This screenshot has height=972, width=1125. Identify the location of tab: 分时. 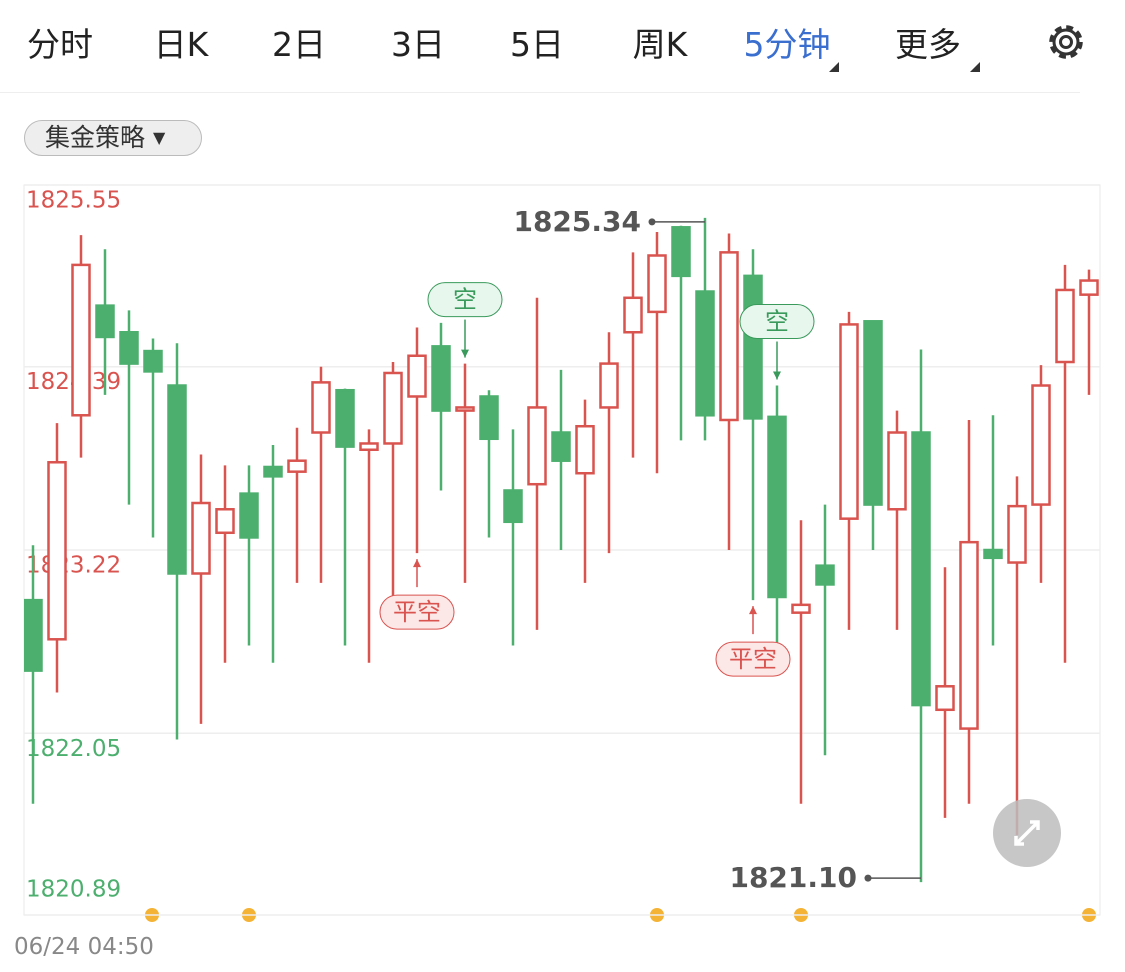
(60, 42).